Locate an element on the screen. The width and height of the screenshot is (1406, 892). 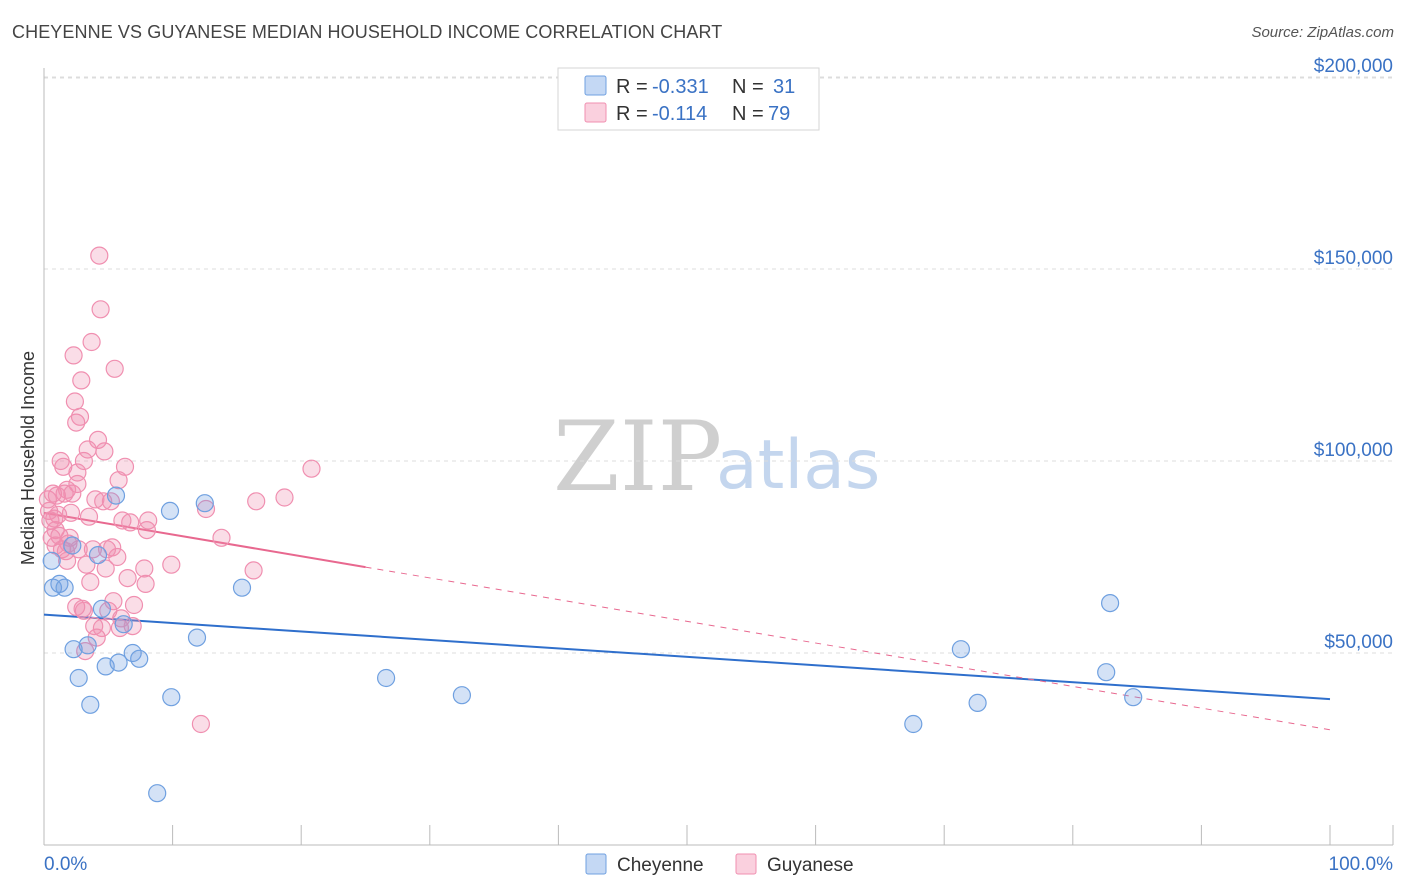
legend-r-value-1: -0.331 is located at coordinates (680, 87).